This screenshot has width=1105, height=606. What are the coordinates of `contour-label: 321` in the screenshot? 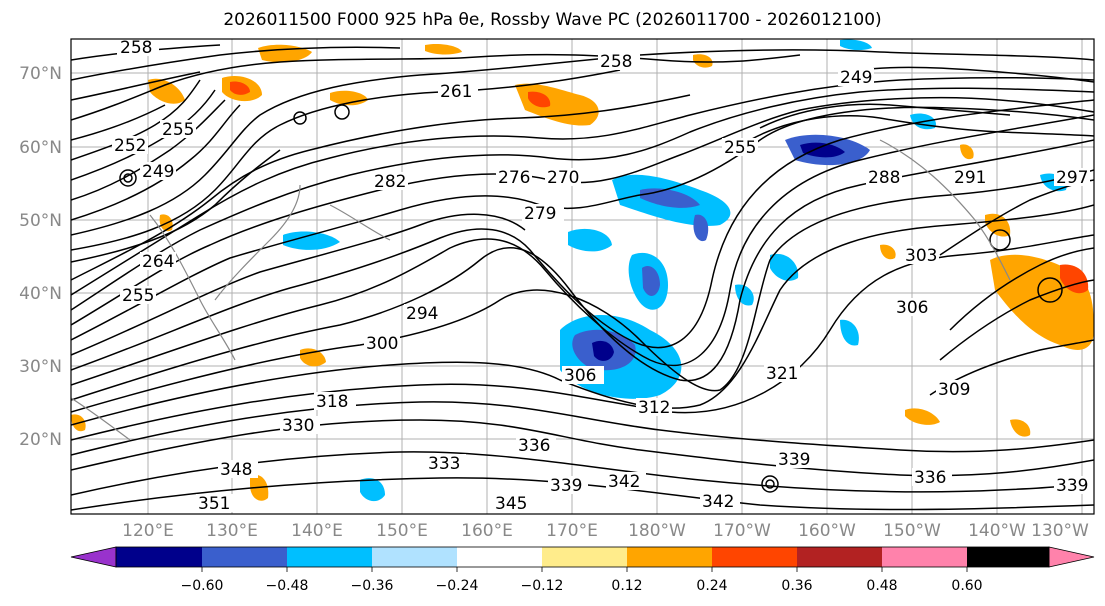 It's located at (782, 374).